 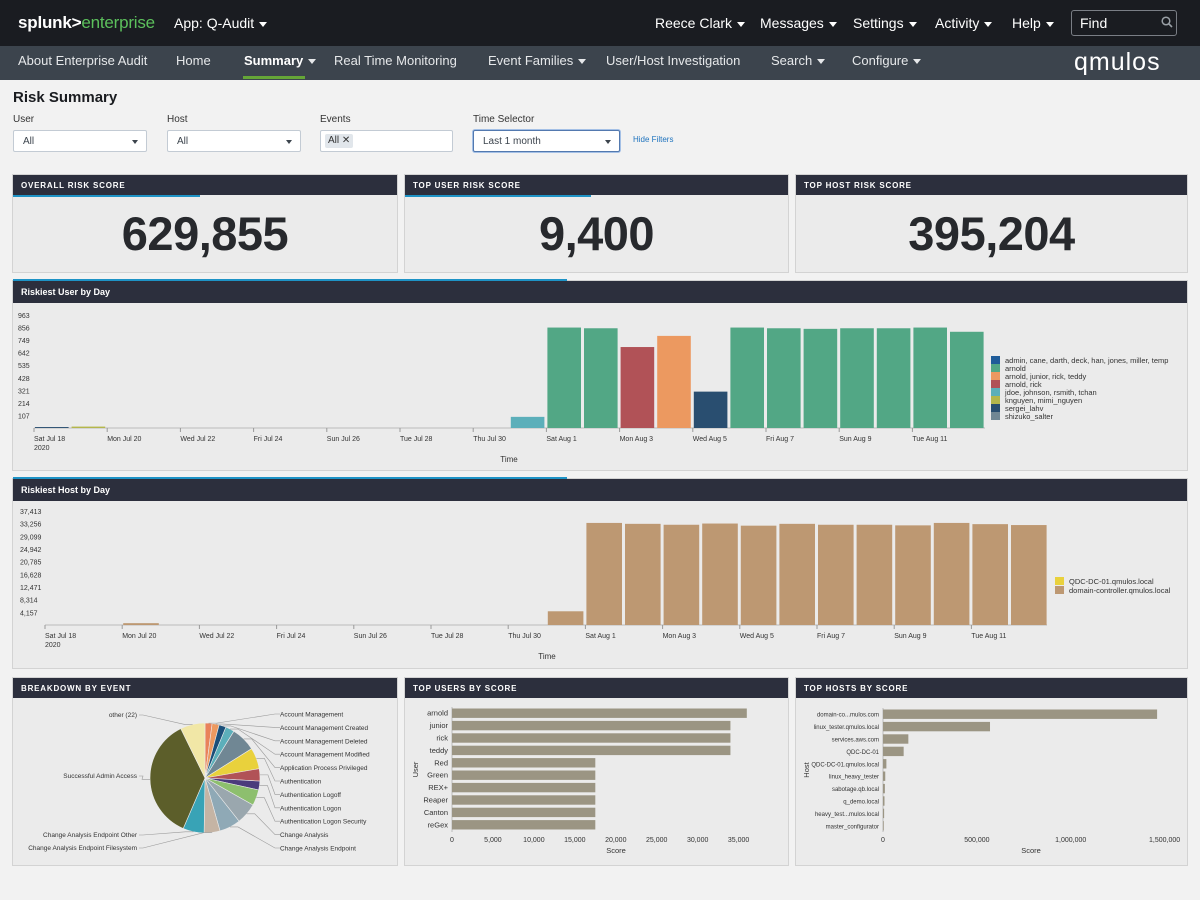 What do you see at coordinates (798, 23) in the screenshot?
I see `messages-menu: Messages` at bounding box center [798, 23].